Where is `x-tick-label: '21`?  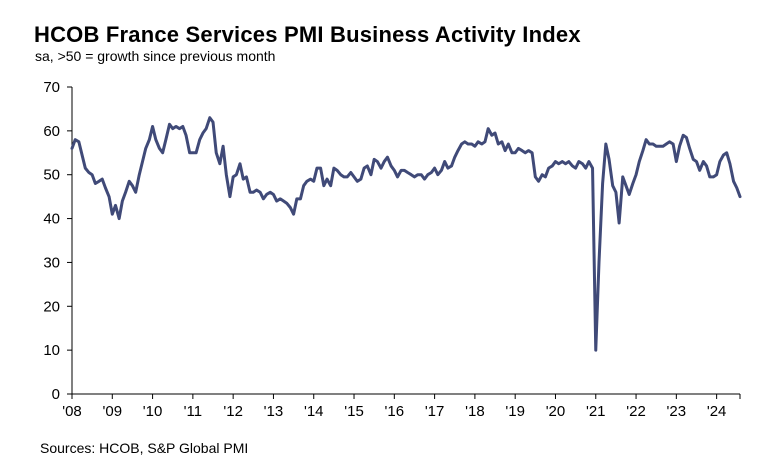
x-tick-label: '21 is located at coordinates (596, 411).